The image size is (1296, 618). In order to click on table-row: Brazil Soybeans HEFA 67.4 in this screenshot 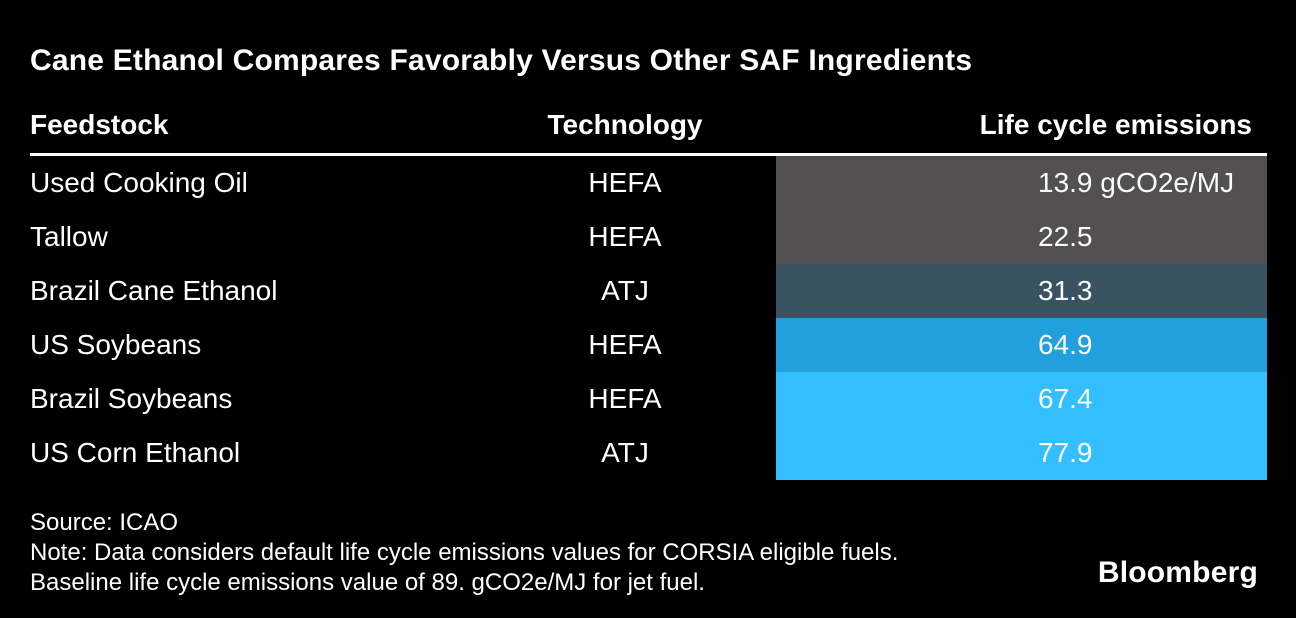, I will do `click(648, 399)`.